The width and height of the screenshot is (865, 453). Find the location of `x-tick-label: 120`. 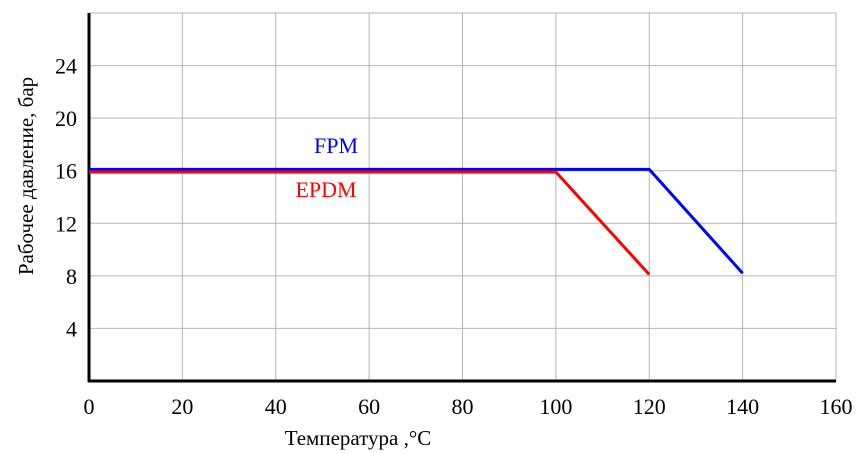

x-tick-label: 120 is located at coordinates (649, 406).